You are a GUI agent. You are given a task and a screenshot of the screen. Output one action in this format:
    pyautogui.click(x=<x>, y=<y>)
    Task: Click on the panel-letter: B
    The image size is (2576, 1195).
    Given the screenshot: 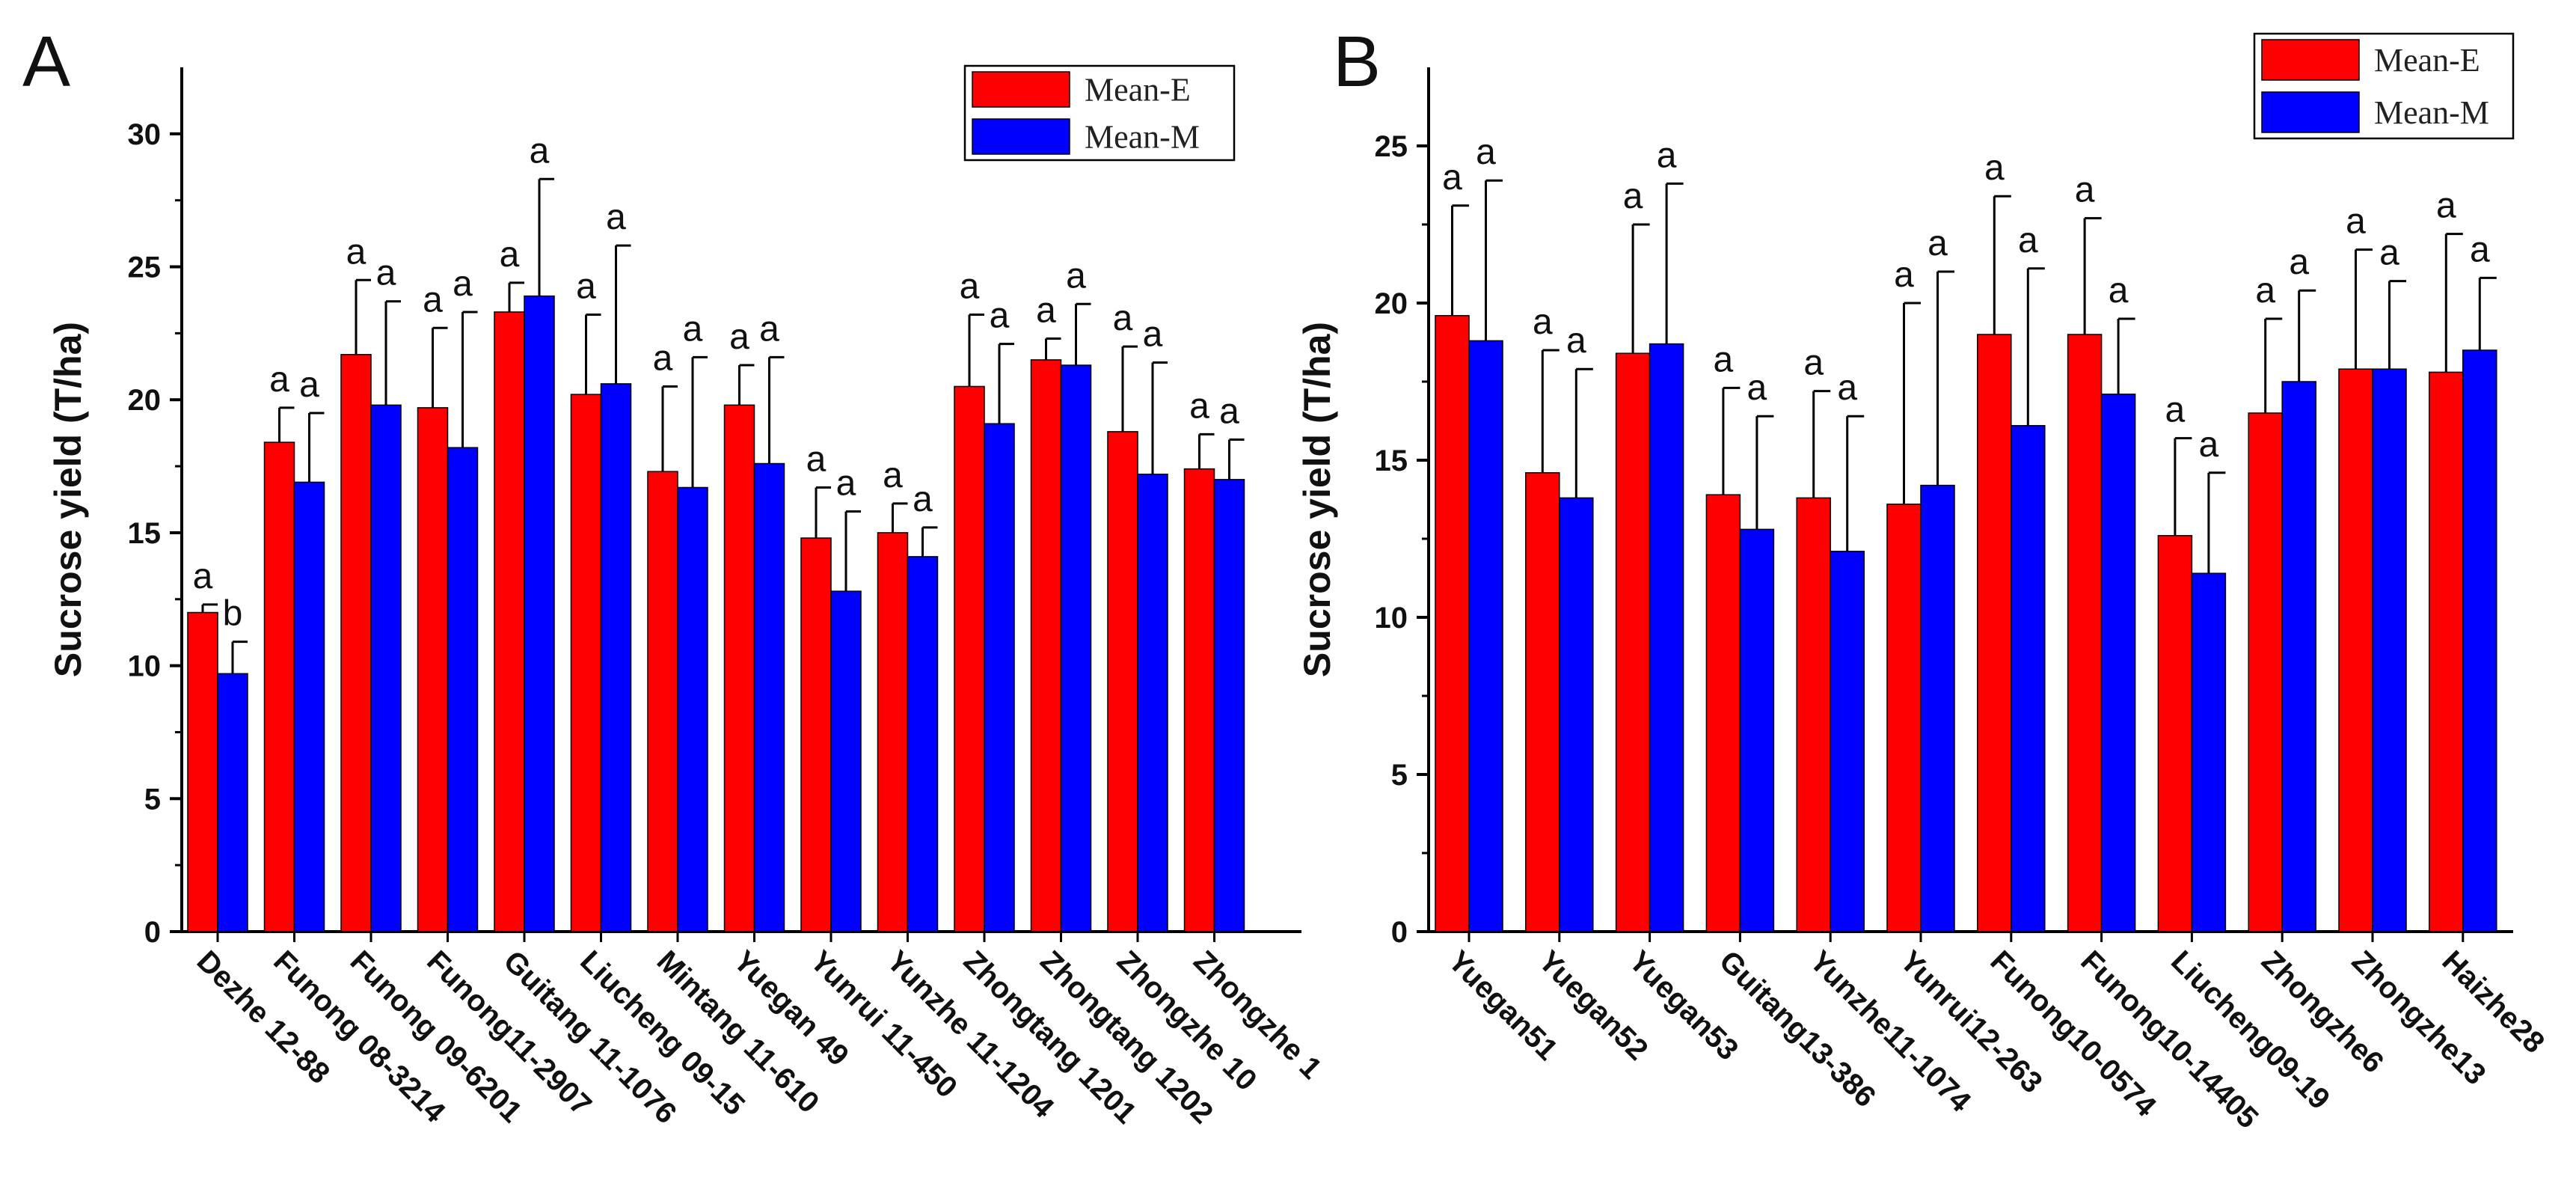 What is the action you would take?
    pyautogui.click(x=1357, y=62)
    